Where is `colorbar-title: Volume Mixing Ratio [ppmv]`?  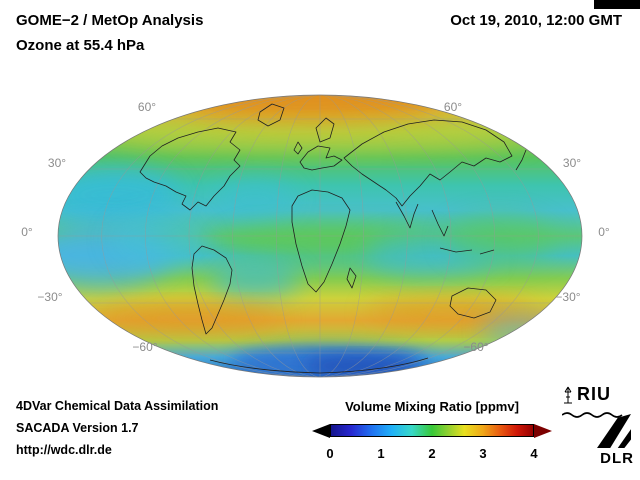
colorbar-title: Volume Mixing Ratio [ppmv] is located at coordinates (432, 406).